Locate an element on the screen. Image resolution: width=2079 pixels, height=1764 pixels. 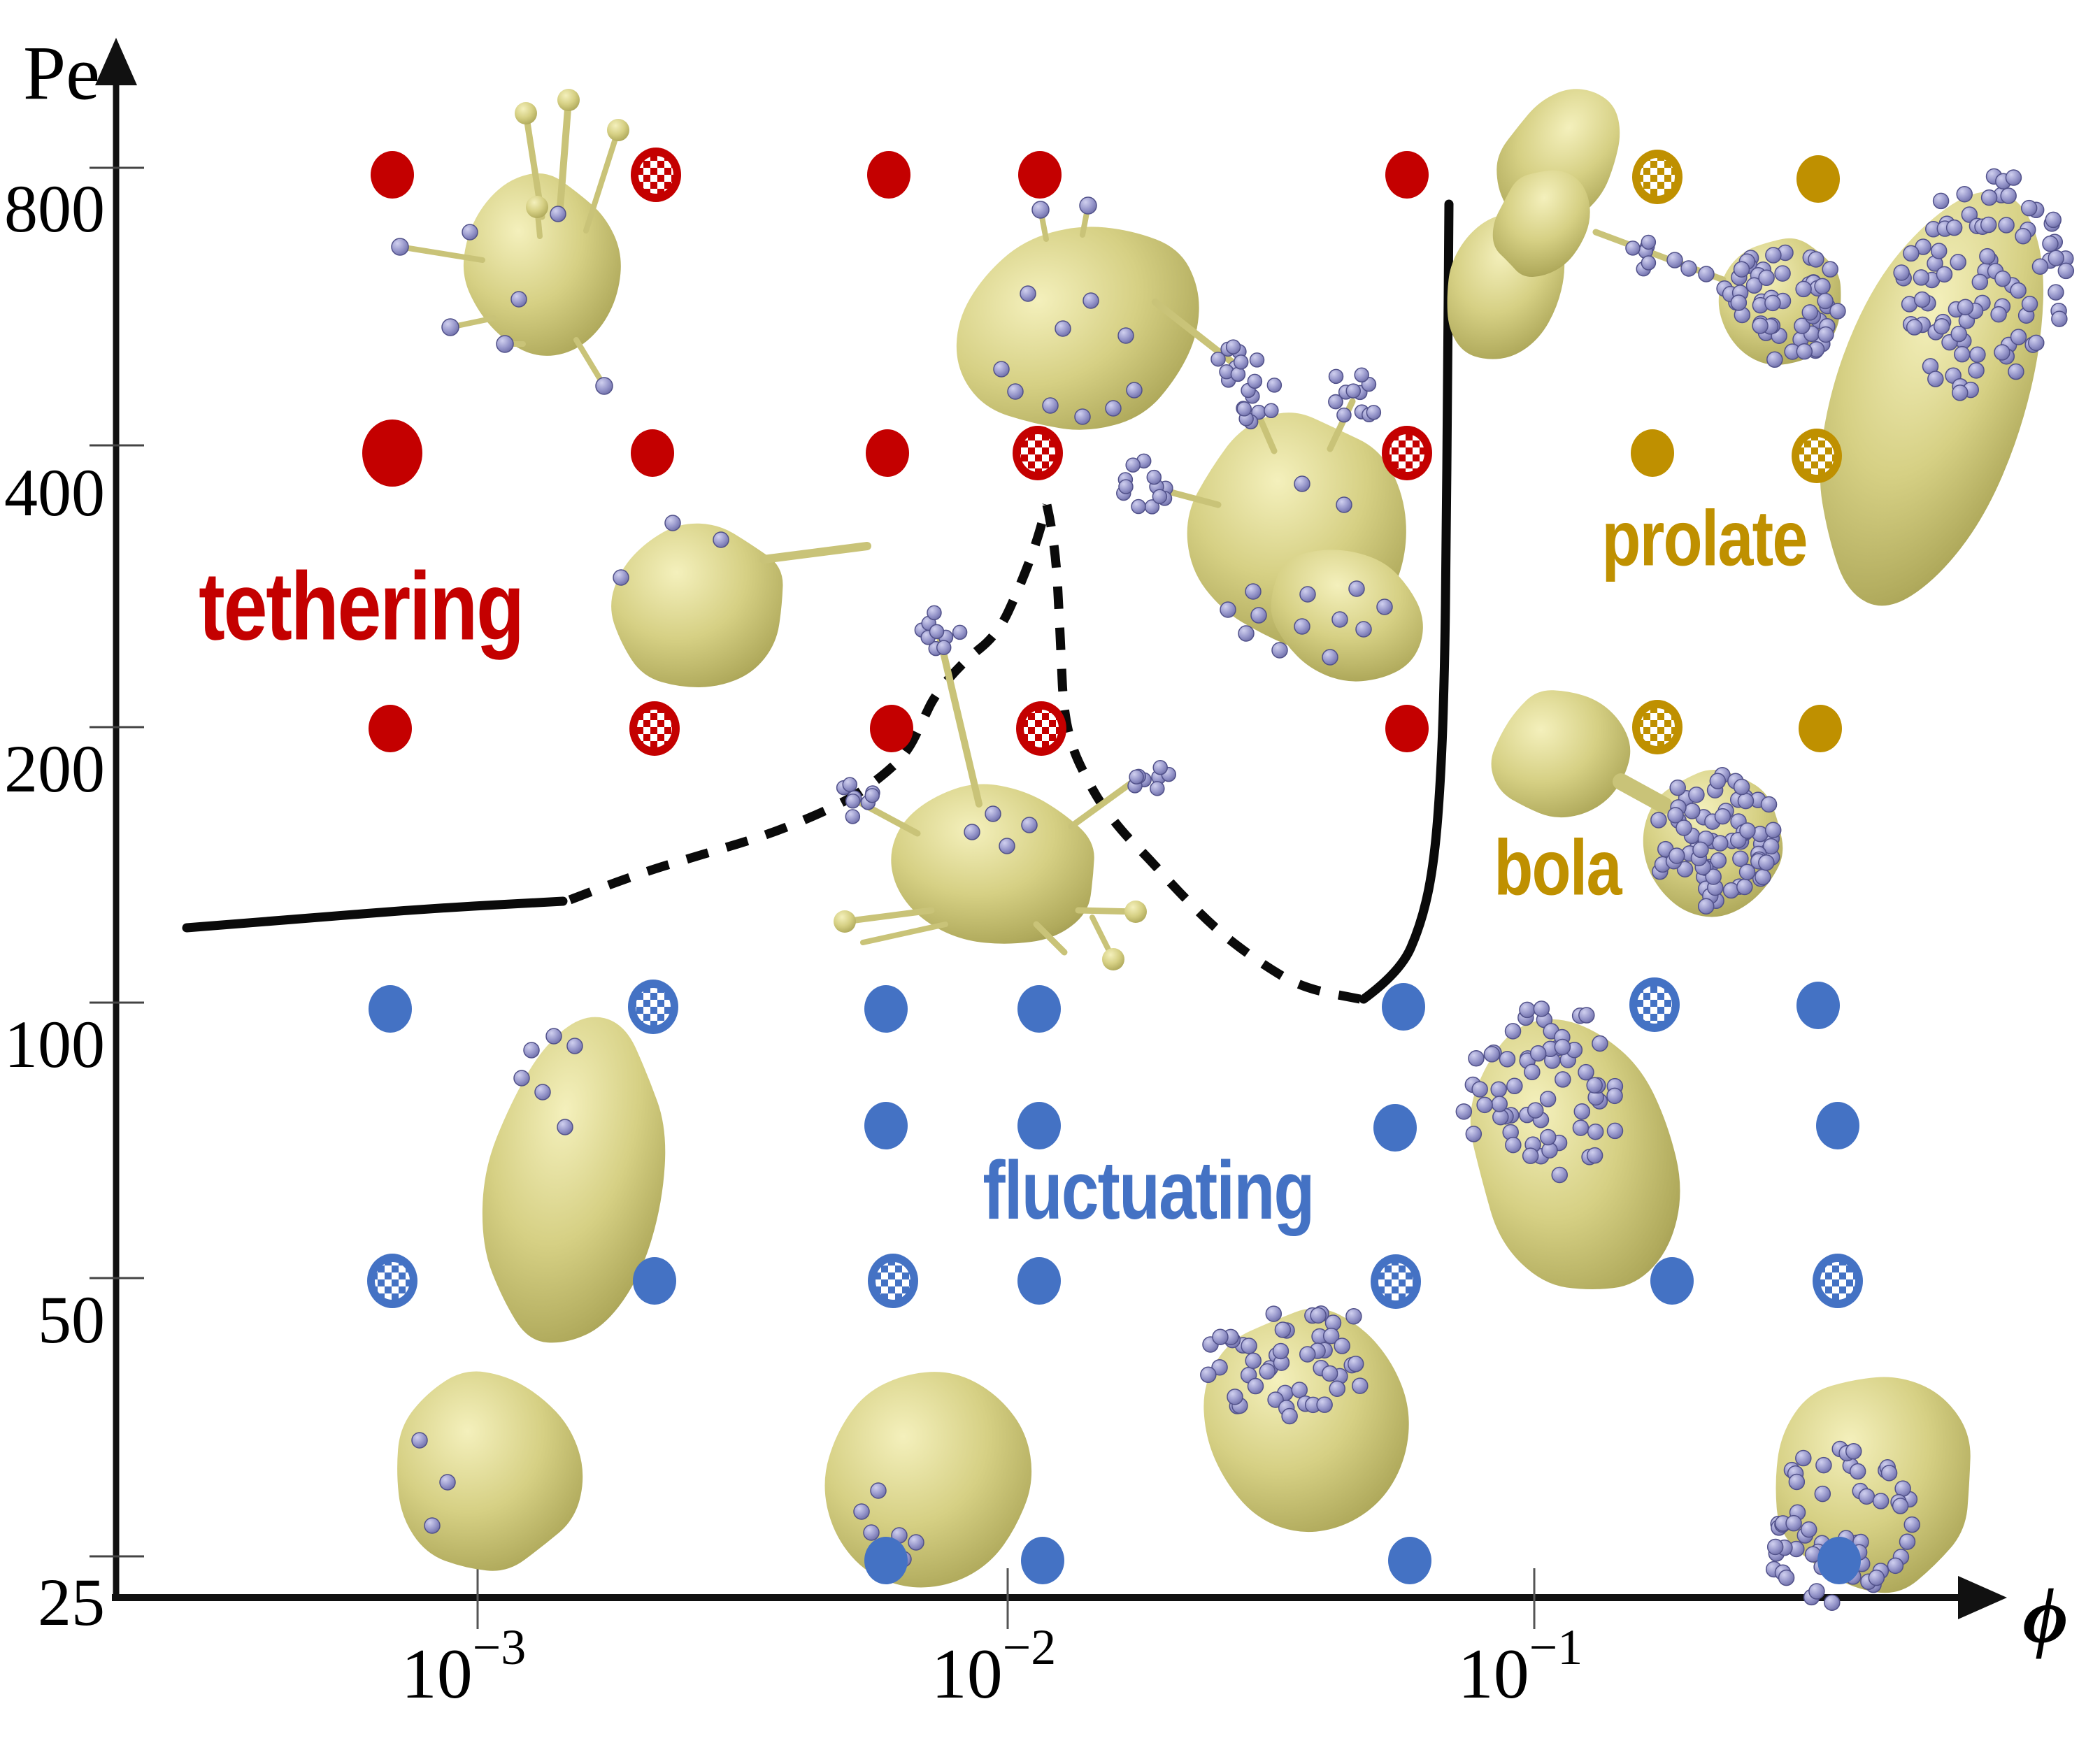
x-tick-label: 10⁻³ is located at coordinates (464, 1667).